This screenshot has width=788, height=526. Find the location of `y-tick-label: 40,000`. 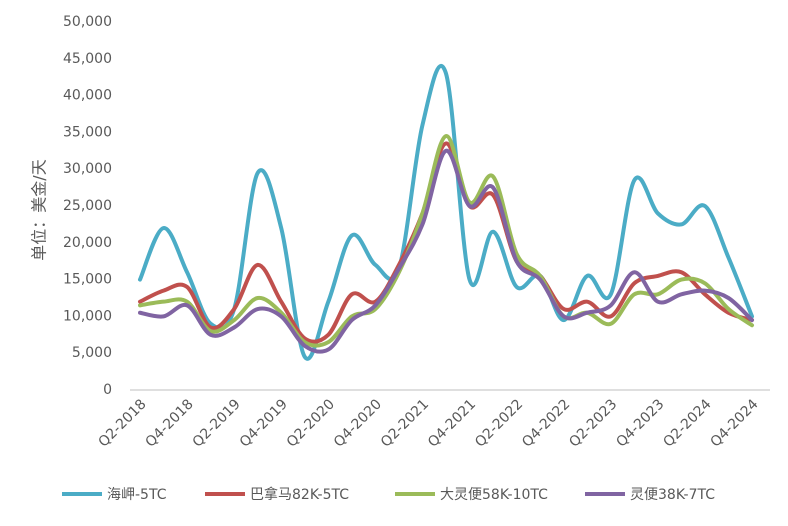

y-tick-label: 40,000 is located at coordinates (87, 96).